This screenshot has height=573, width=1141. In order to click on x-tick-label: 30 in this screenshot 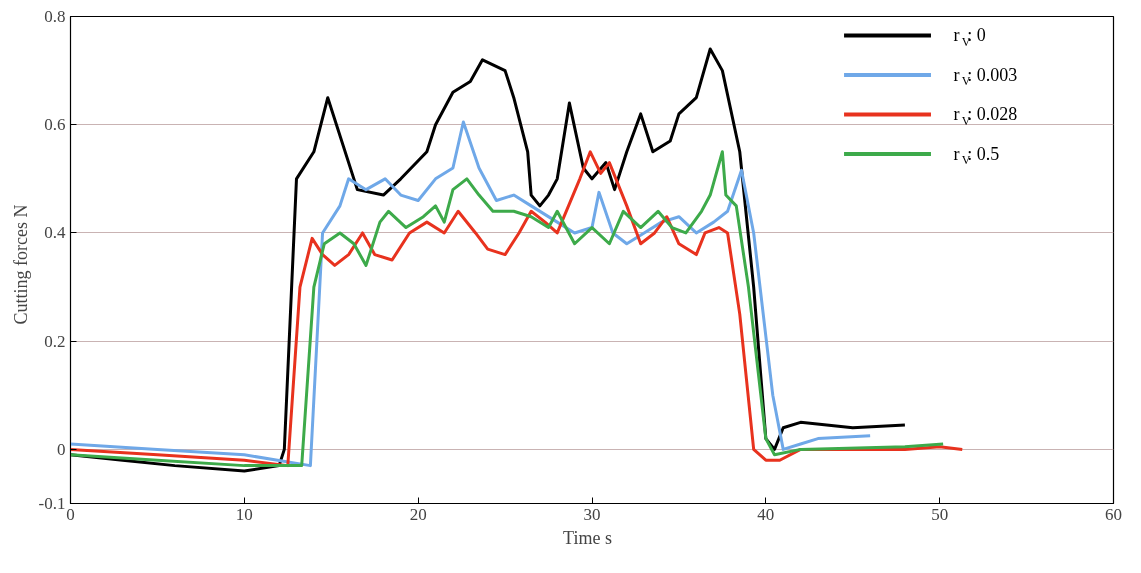, I will do `click(592, 514)`.